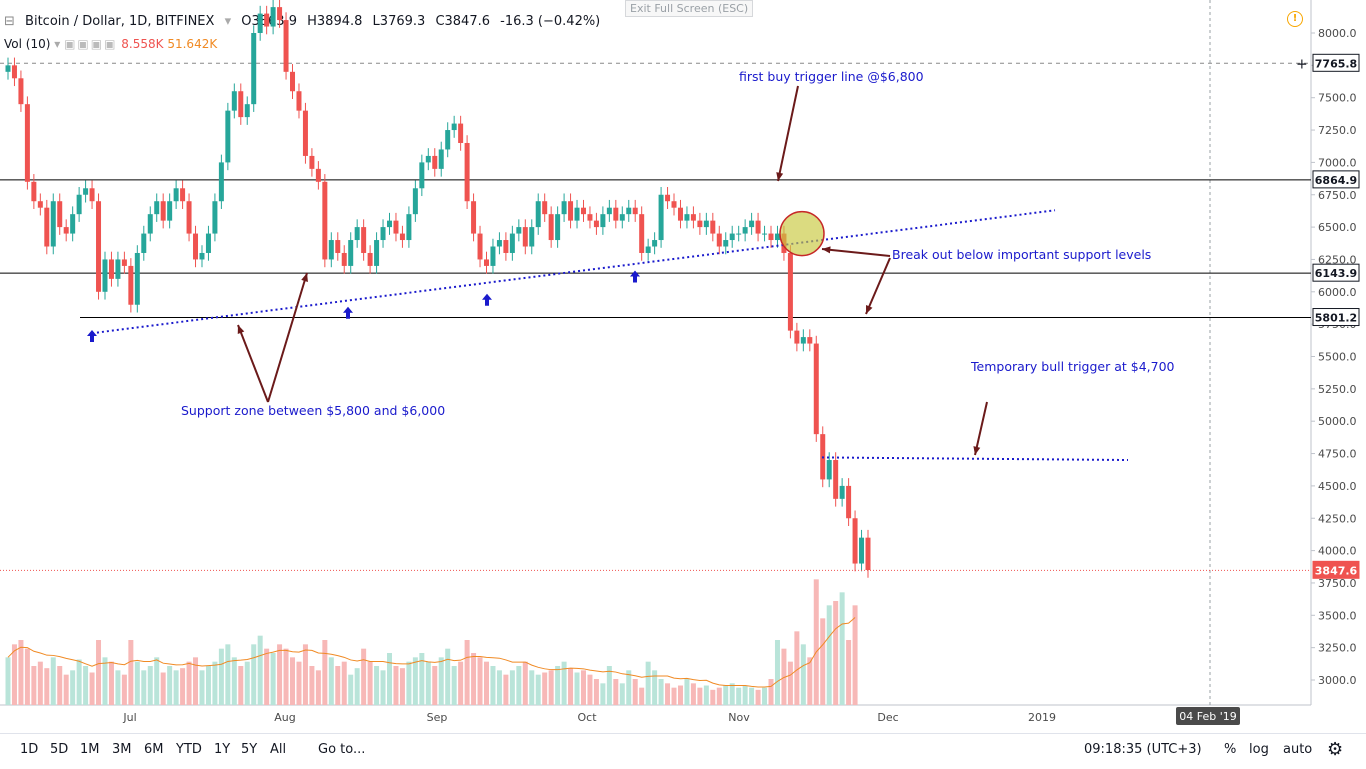 Image resolution: width=1366 pixels, height=769 pixels. Describe the element at coordinates (27, 44) in the screenshot. I see `volume-label: Vol (10)` at that location.